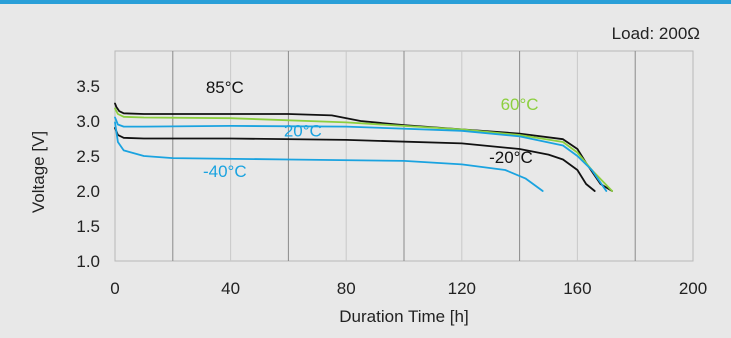 The height and width of the screenshot is (338, 731). What do you see at coordinates (693, 288) in the screenshot?
I see `x-tick-label: 200` at bounding box center [693, 288].